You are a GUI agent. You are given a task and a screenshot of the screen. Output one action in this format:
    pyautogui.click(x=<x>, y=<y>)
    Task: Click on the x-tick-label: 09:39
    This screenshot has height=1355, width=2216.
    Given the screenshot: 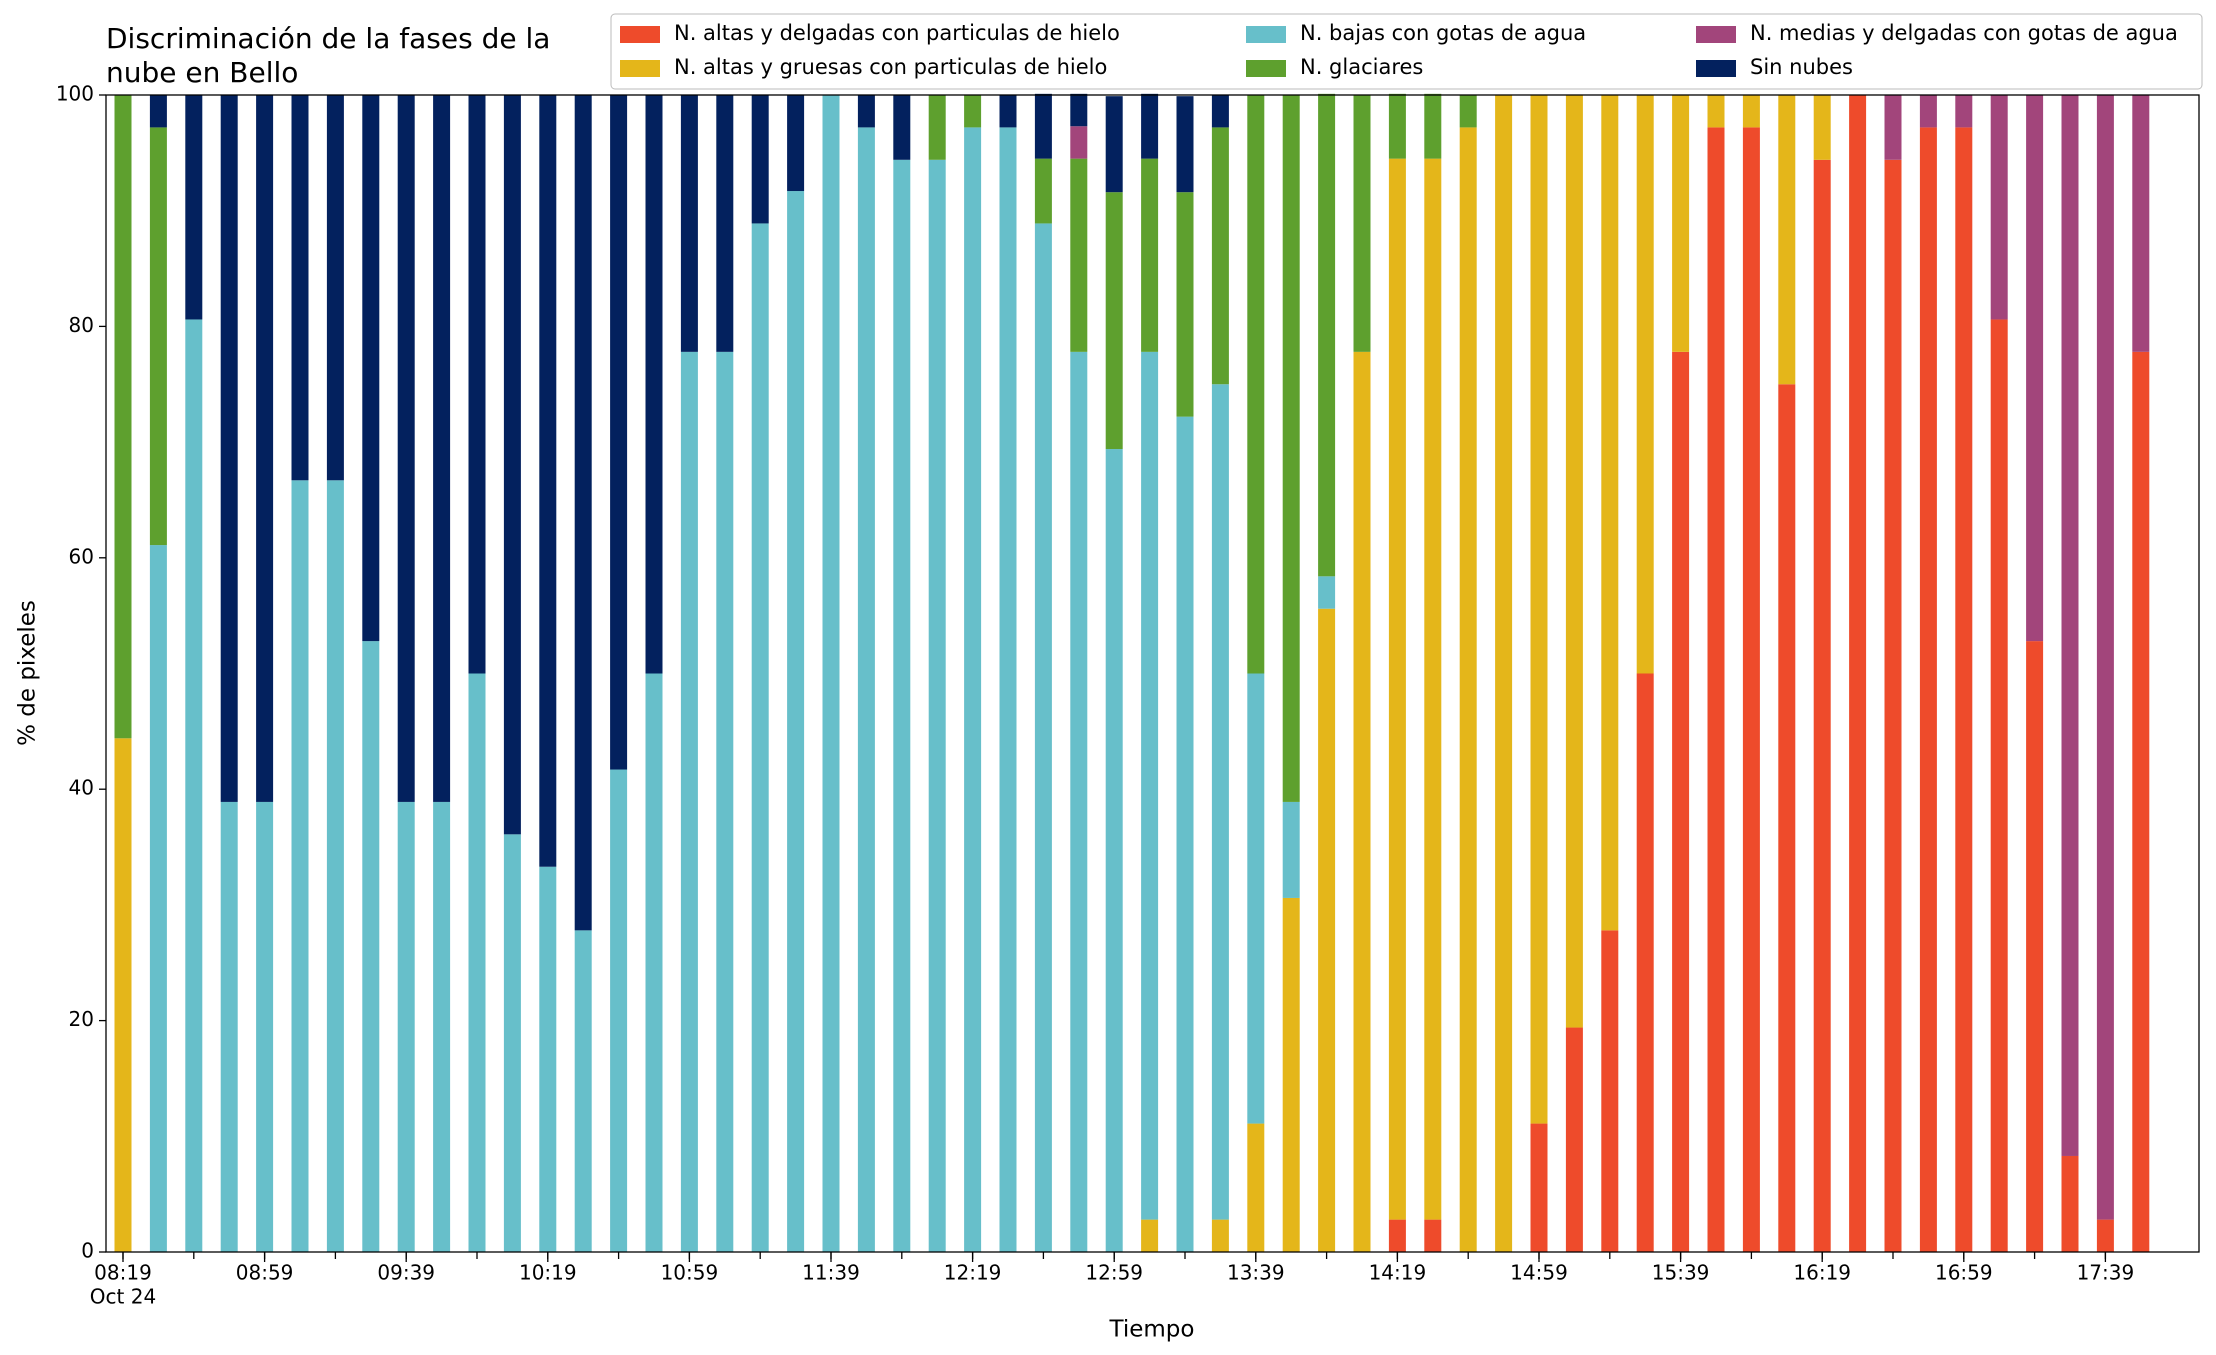 What is the action you would take?
    pyautogui.click(x=406, y=1273)
    